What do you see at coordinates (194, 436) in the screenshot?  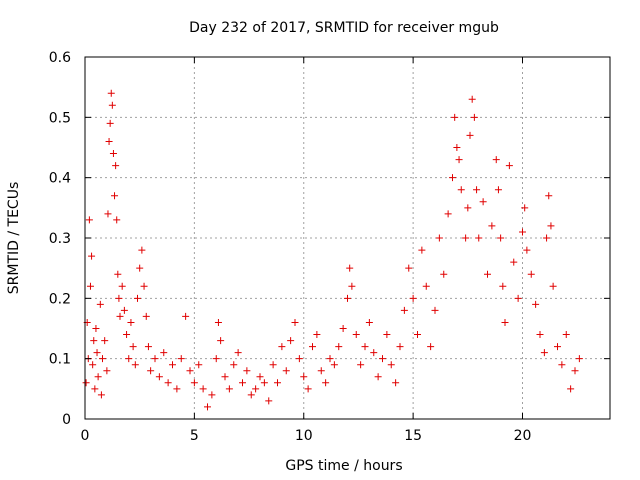 I see `x-tick-label: 5` at bounding box center [194, 436].